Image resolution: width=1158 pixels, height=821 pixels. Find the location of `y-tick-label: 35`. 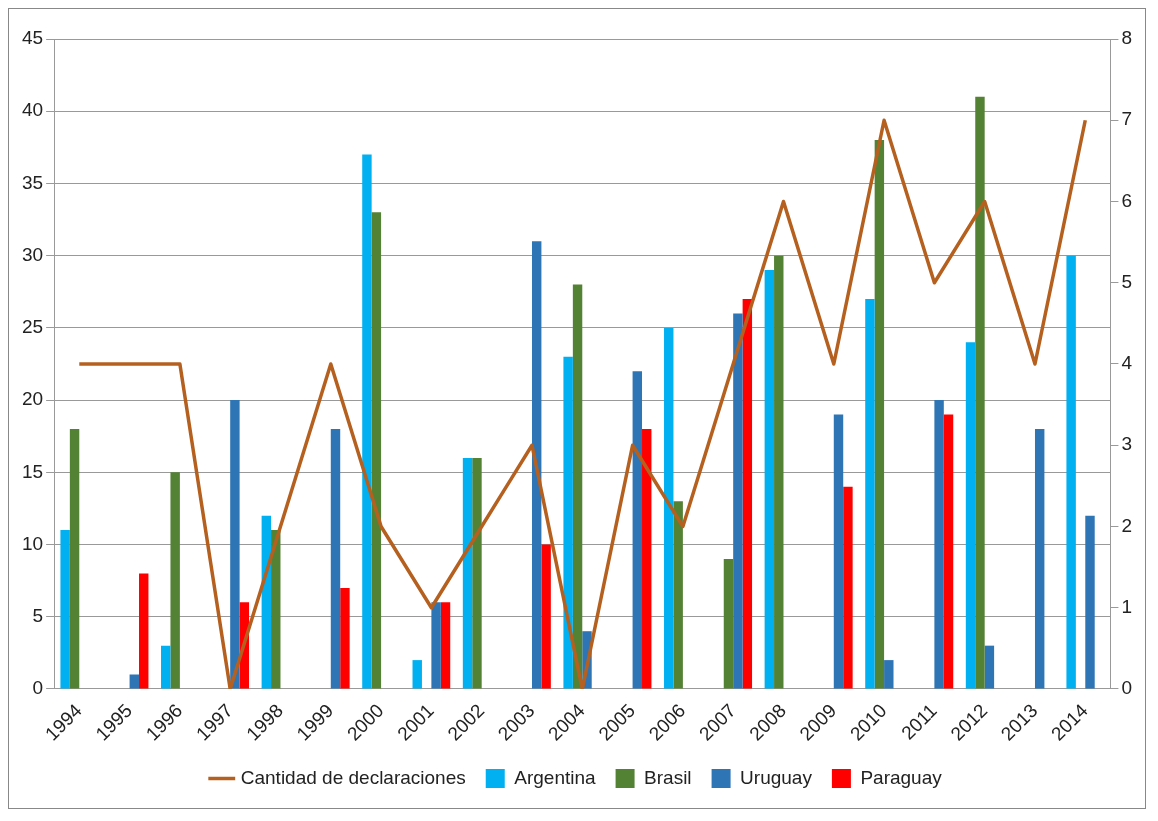

y-tick-label: 35 is located at coordinates (32, 182).